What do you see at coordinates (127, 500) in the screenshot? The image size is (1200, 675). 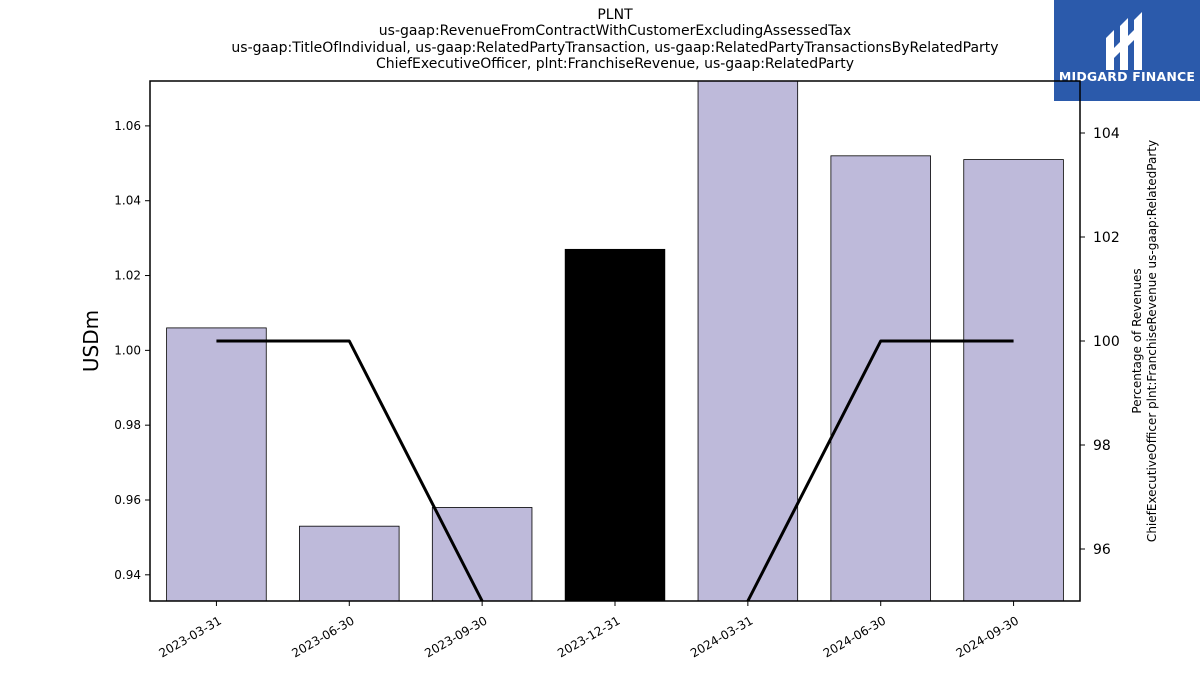 I see `y-tick-label: 0.96` at bounding box center [127, 500].